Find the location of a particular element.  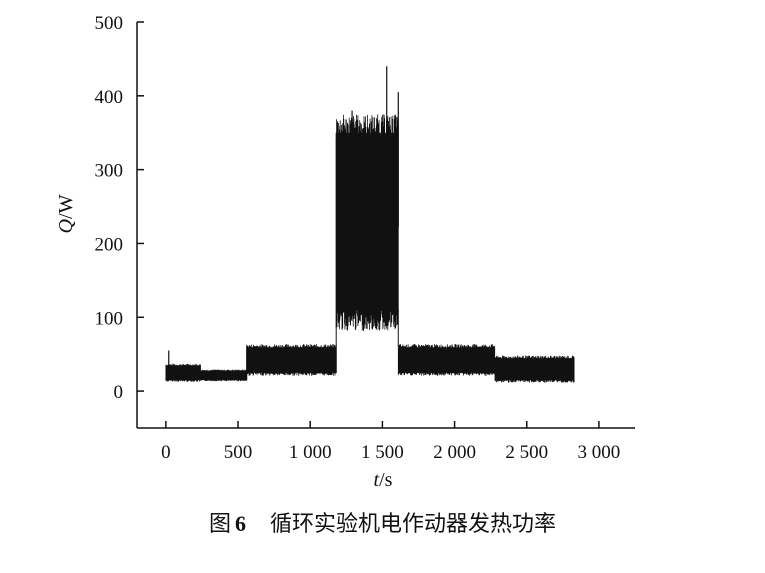

caption-number: 6 is located at coordinates (240, 523).